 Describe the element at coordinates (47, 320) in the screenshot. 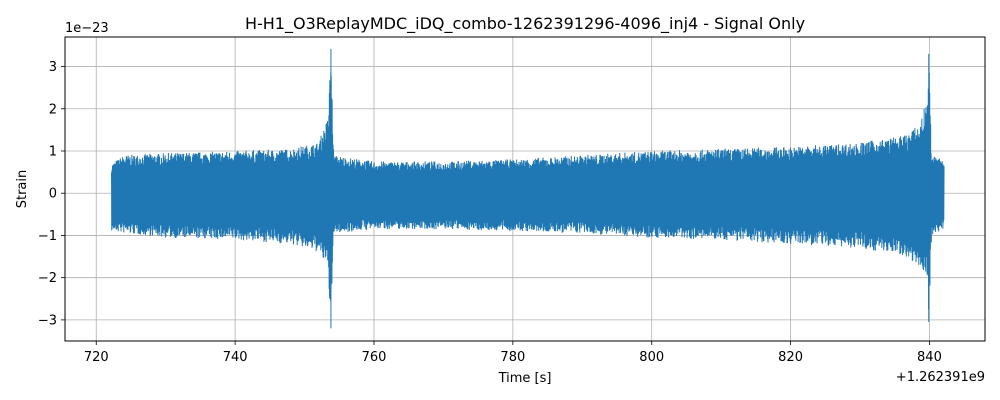

I see `y-tick-label: −3` at that location.